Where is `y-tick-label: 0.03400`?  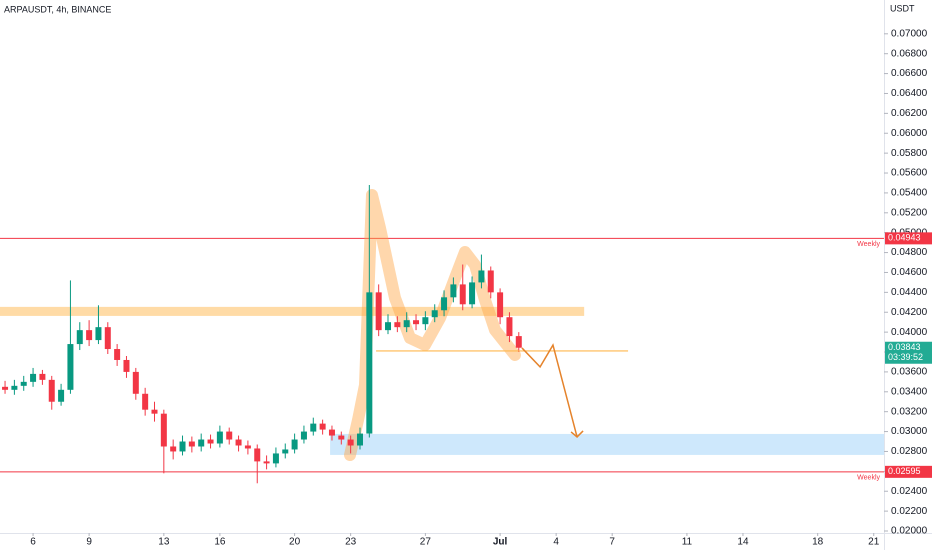
y-tick-label: 0.03400 is located at coordinates (909, 391).